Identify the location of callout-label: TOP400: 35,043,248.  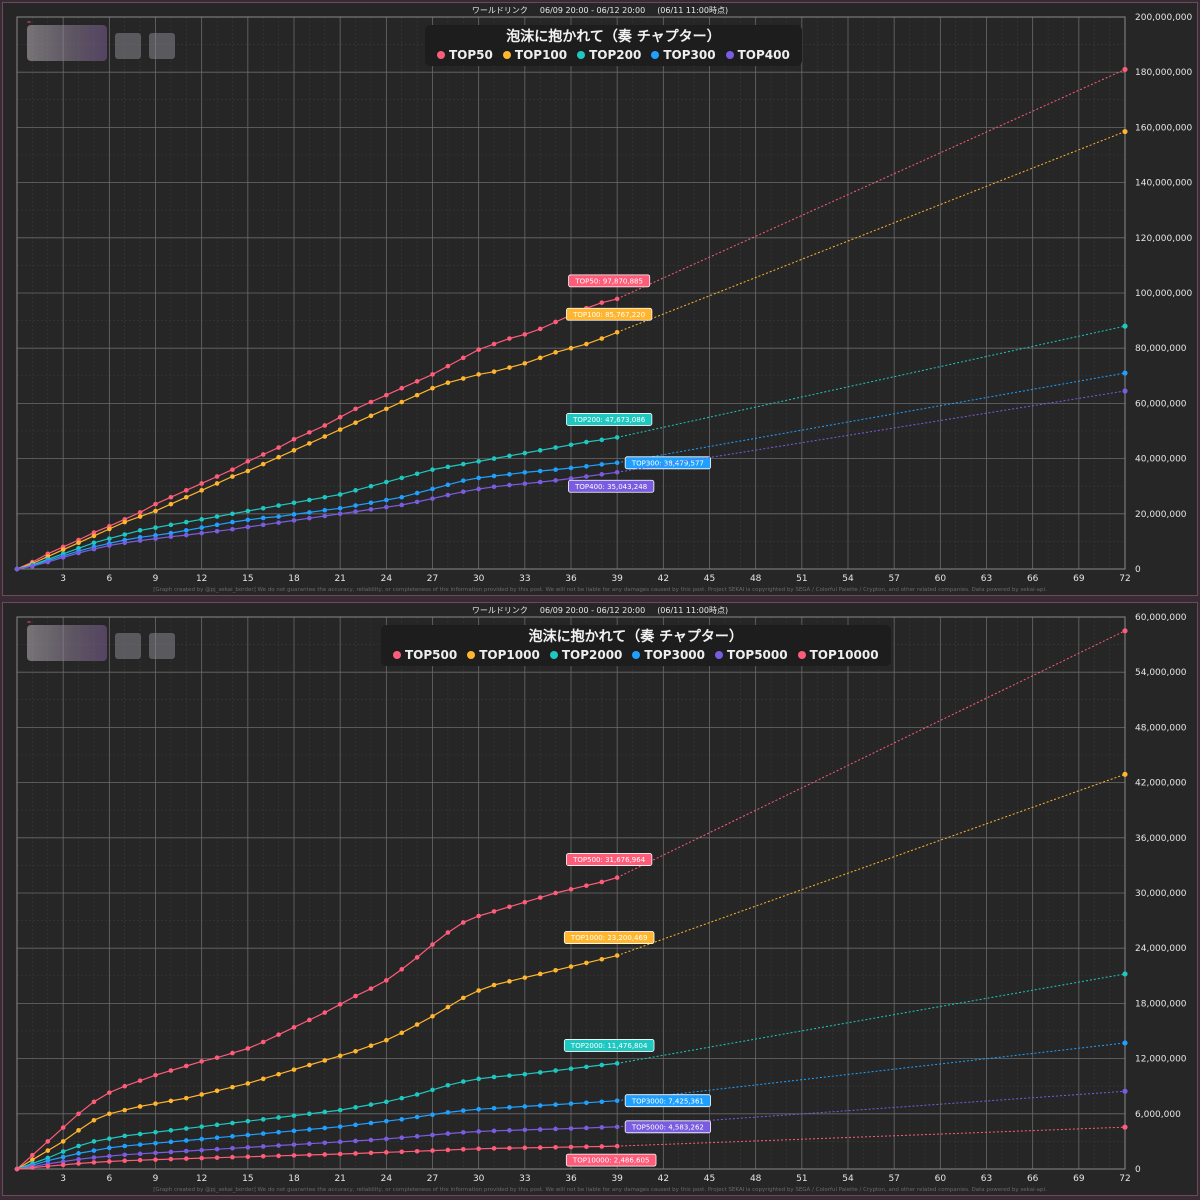
(610, 487).